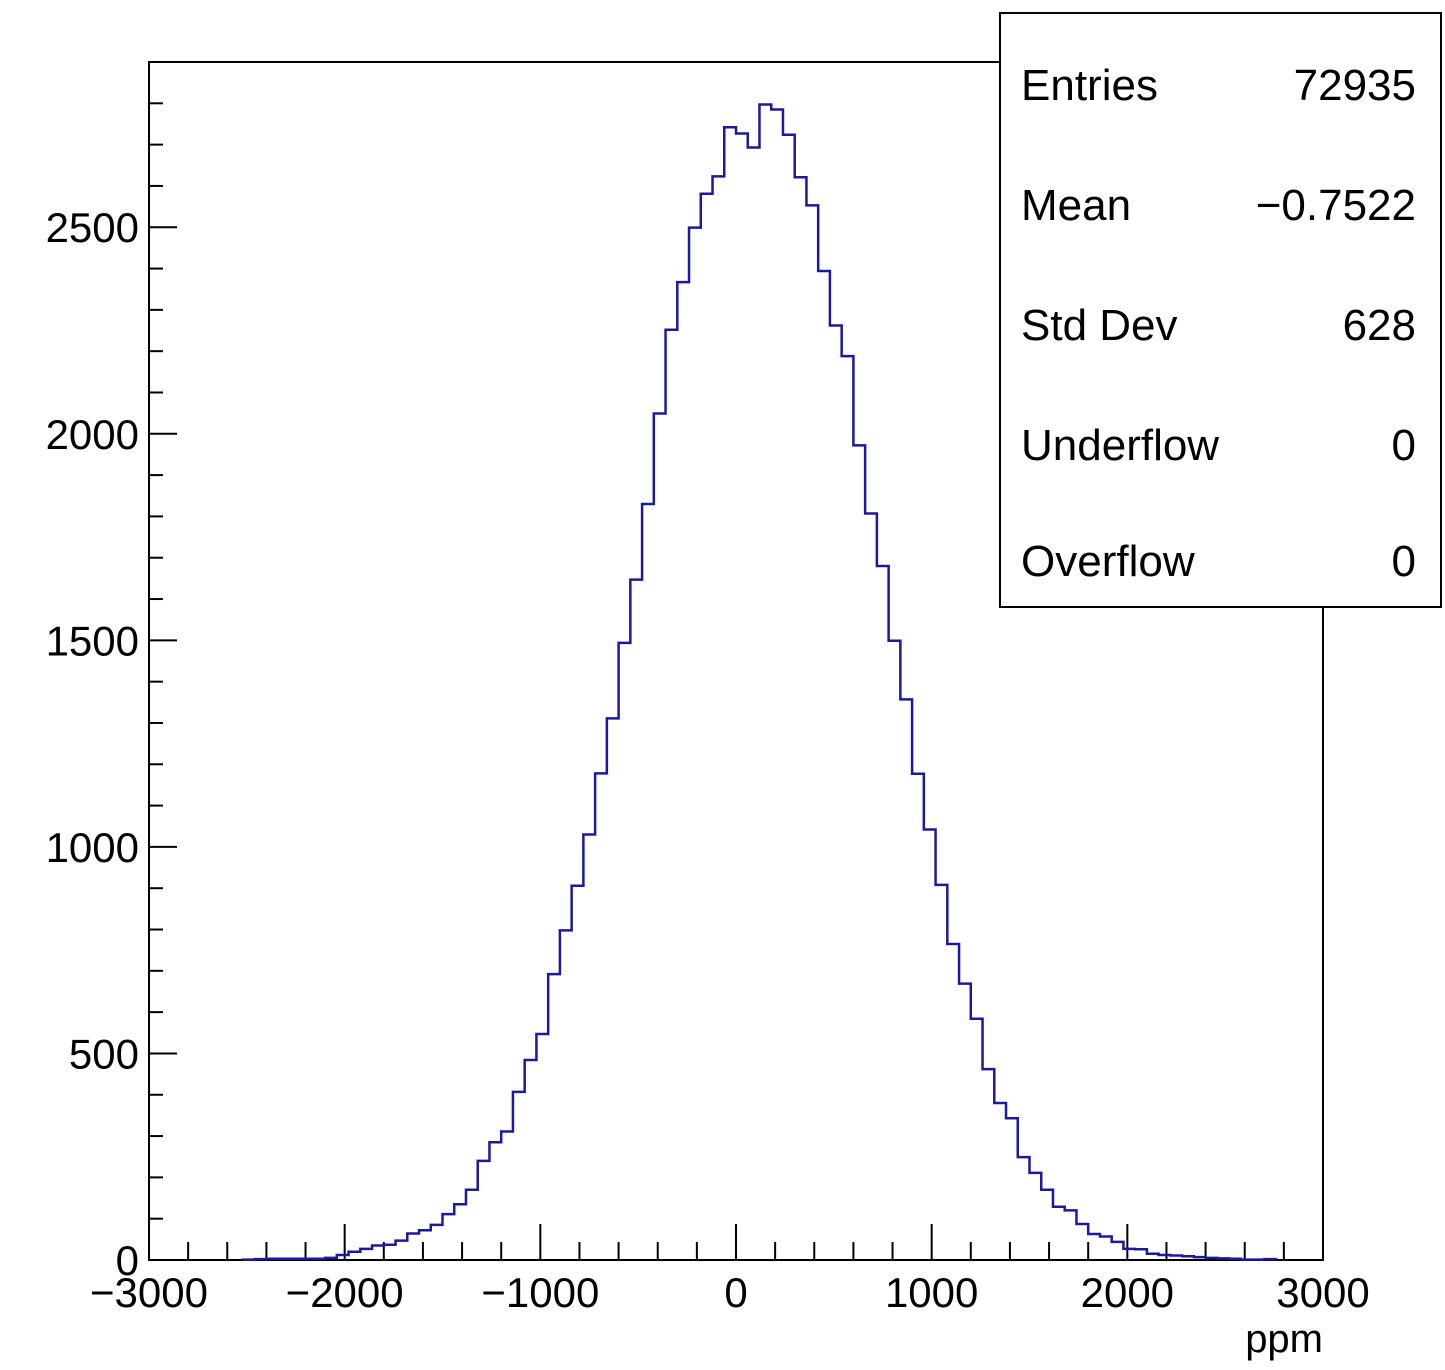  Describe the element at coordinates (1284, 1339) in the screenshot. I see `x-axis-title: ppm` at that location.